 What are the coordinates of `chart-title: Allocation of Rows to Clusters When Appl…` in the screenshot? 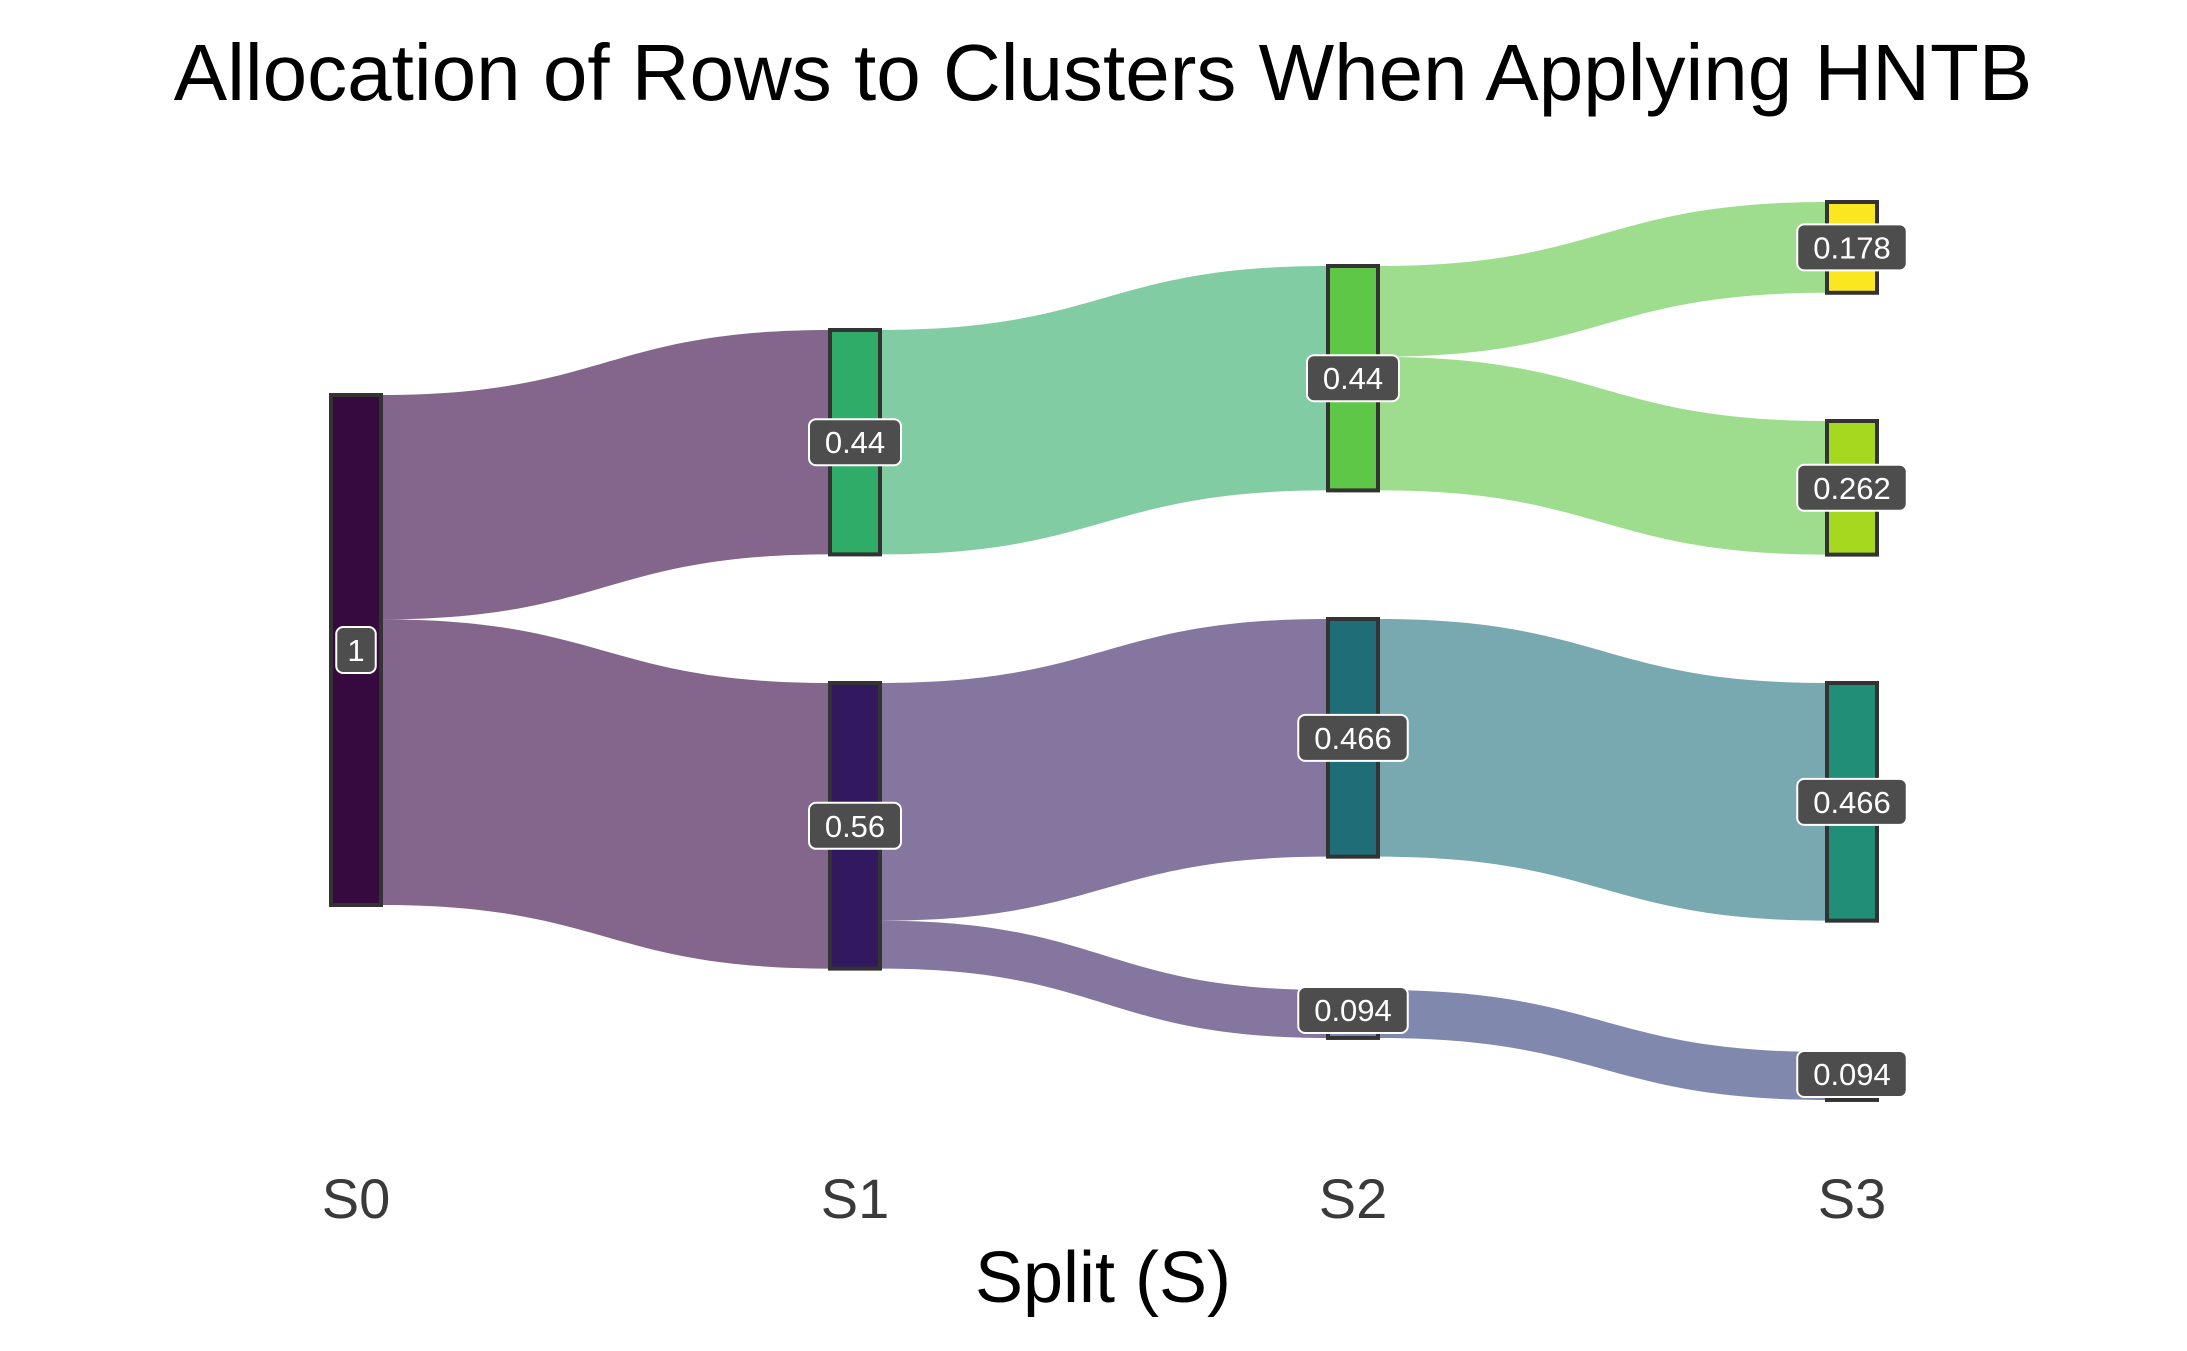 It's located at (1103, 72).